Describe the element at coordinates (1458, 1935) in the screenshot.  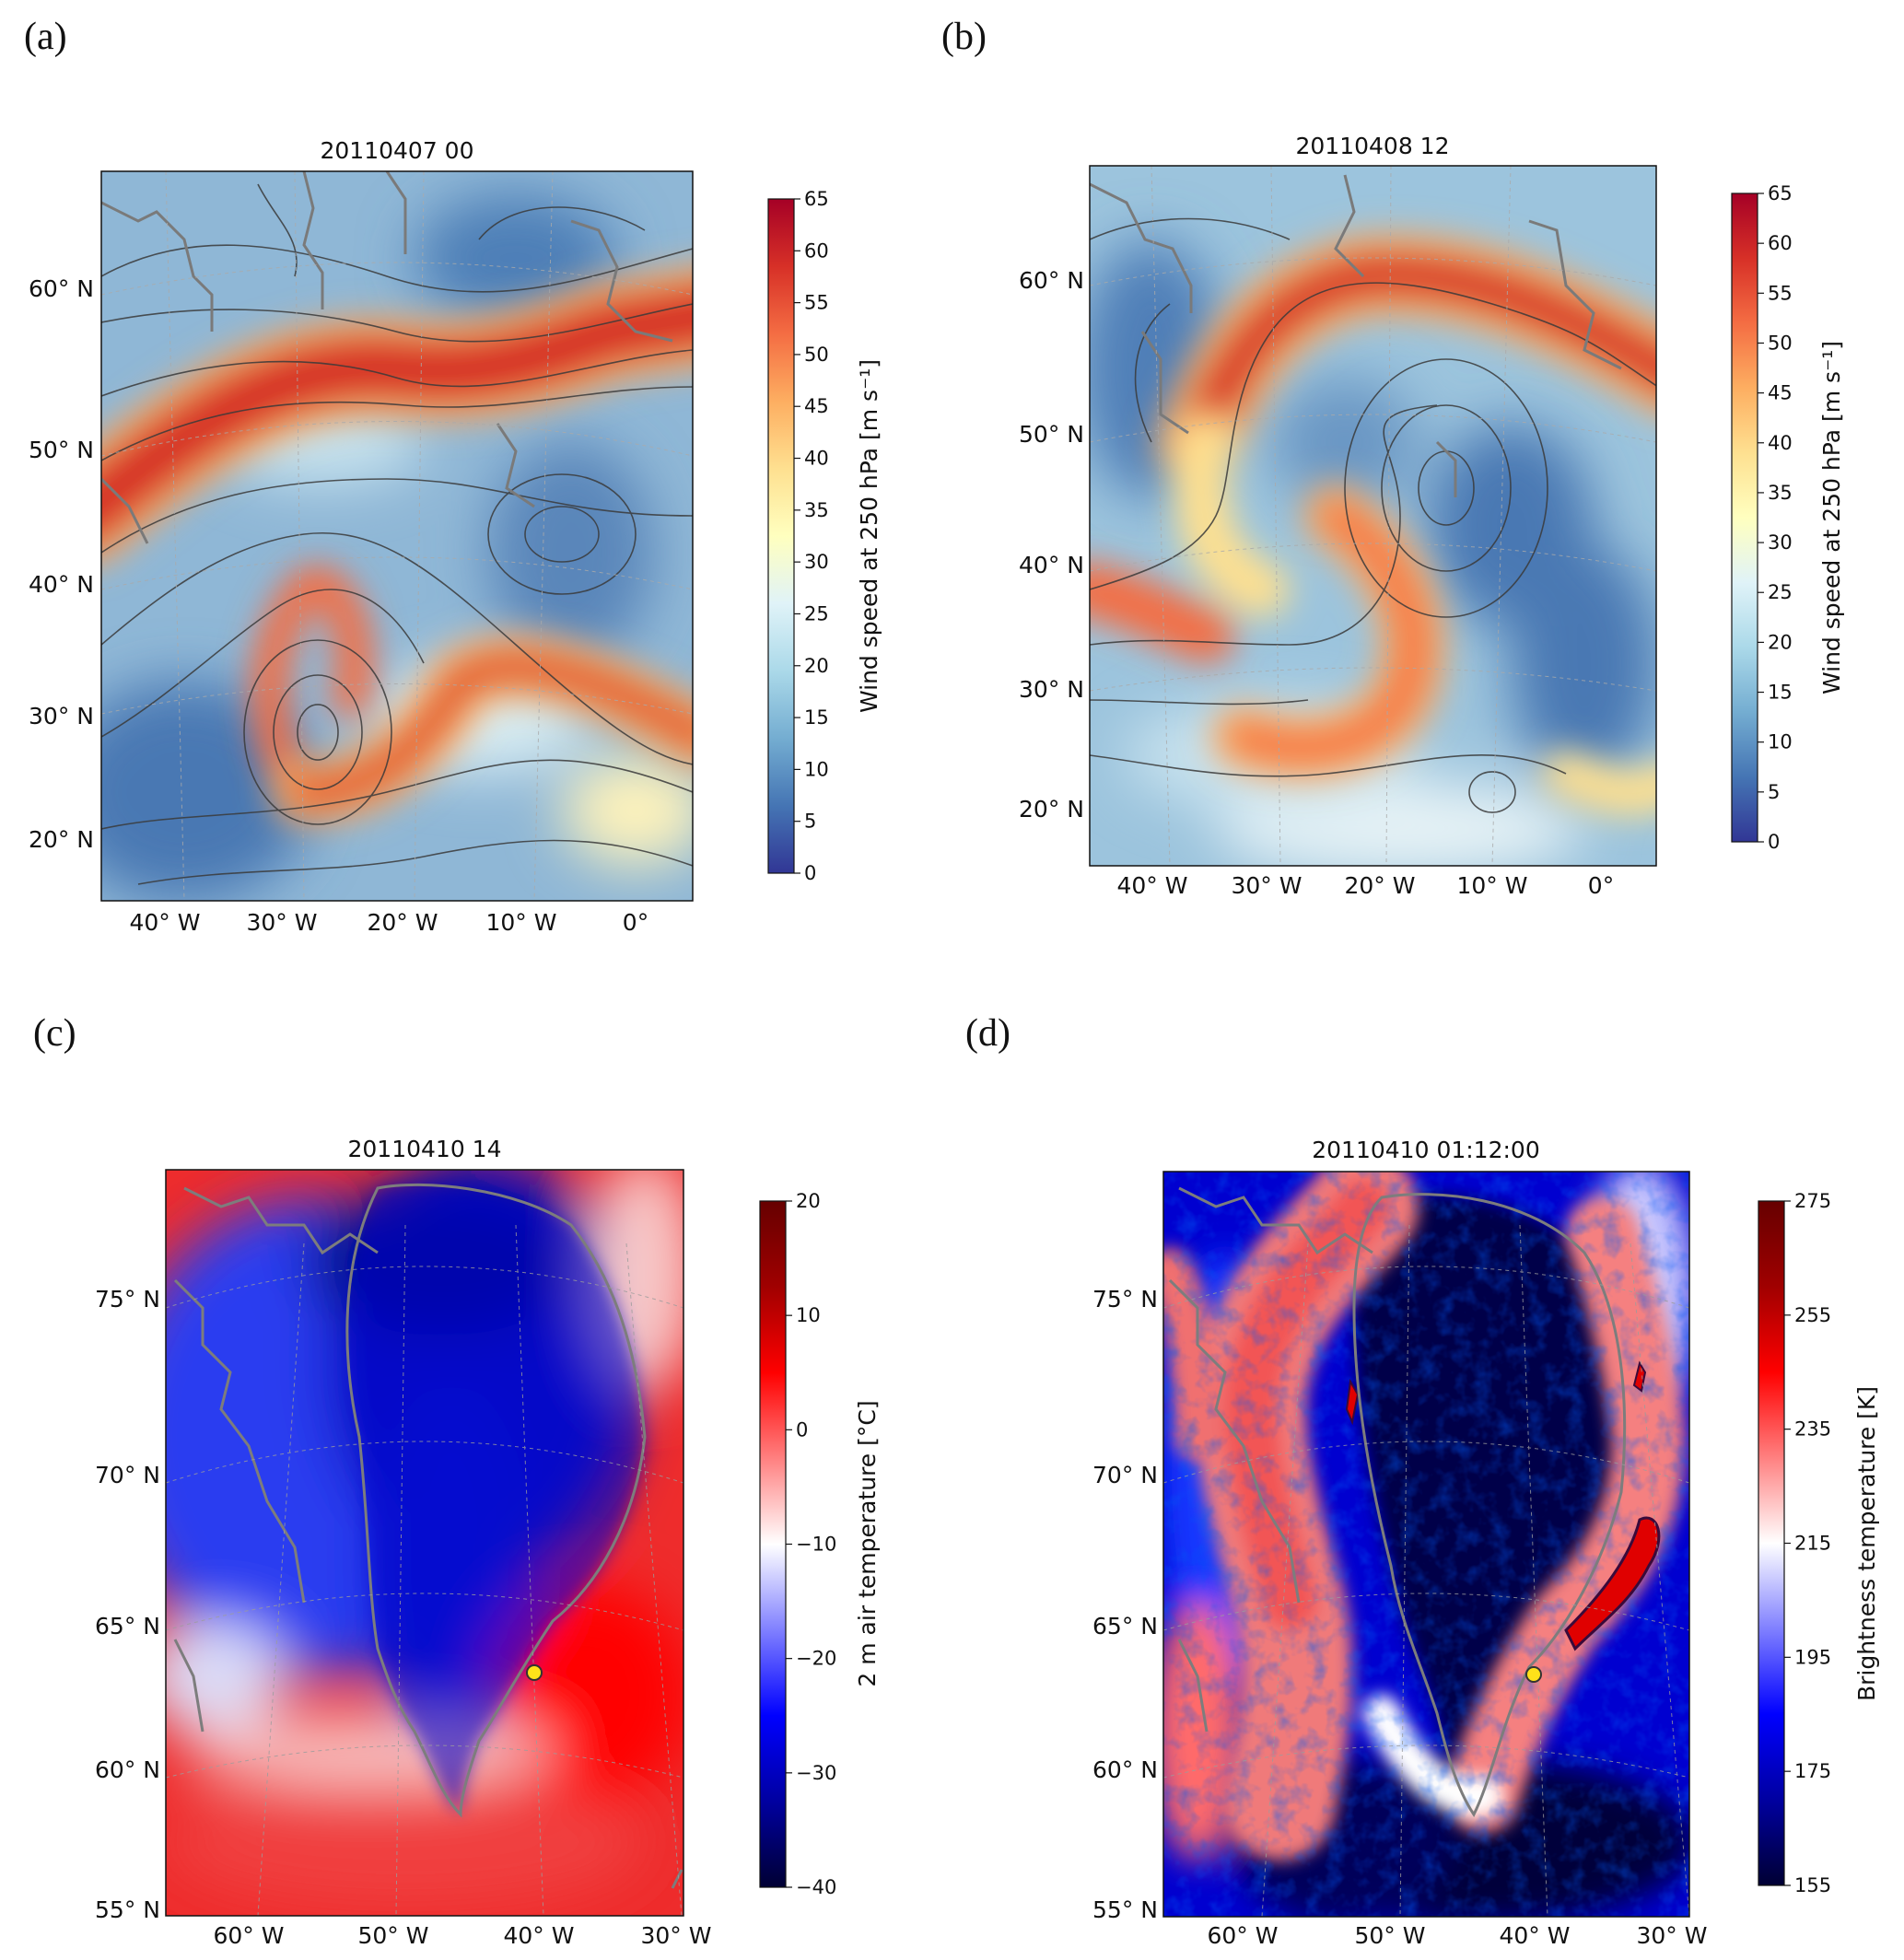
I see `panel-d-x-ticks: 60° W 50° W 40° W 30° W` at that location.